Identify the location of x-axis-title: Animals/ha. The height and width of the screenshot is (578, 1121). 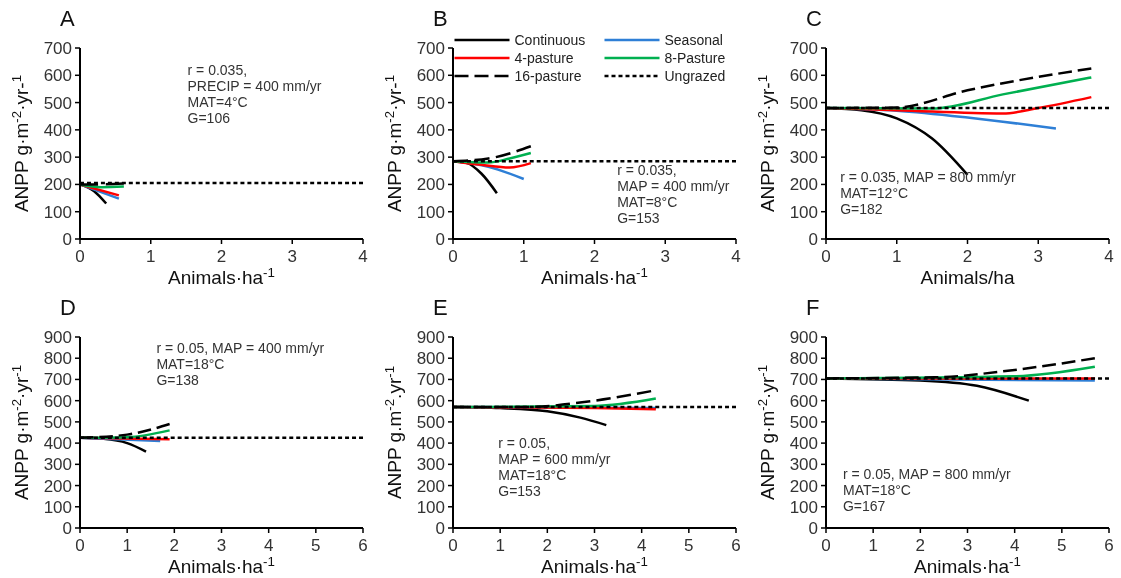
(967, 277).